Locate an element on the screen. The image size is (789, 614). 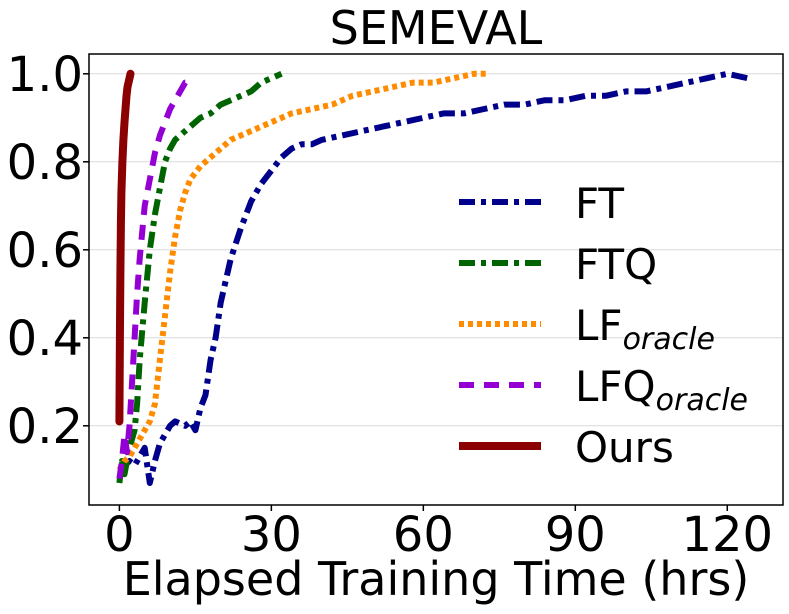
series-line-lfq-oracle is located at coordinates (153, 279).